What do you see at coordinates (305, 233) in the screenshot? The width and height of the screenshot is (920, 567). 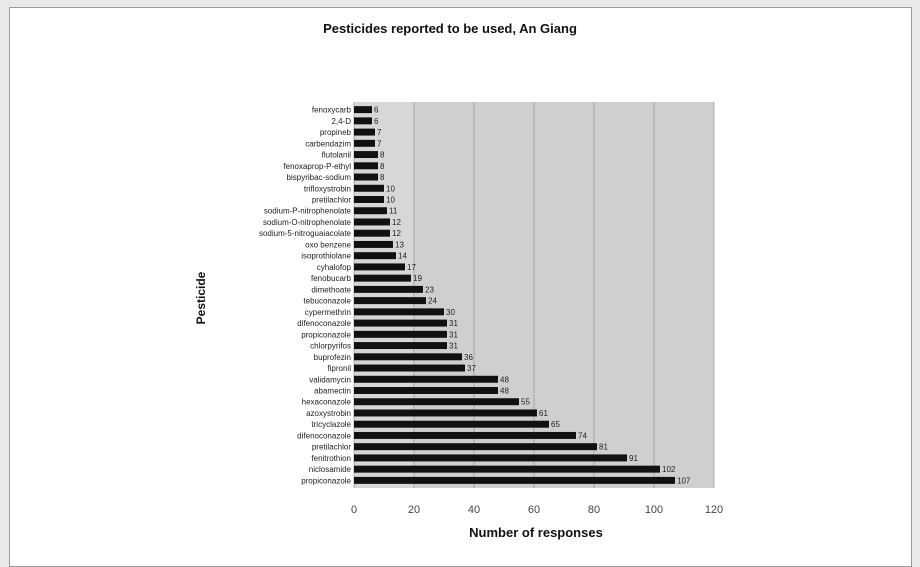 I see `category-label: sodium-5-nitroguaiacolate` at bounding box center [305, 233].